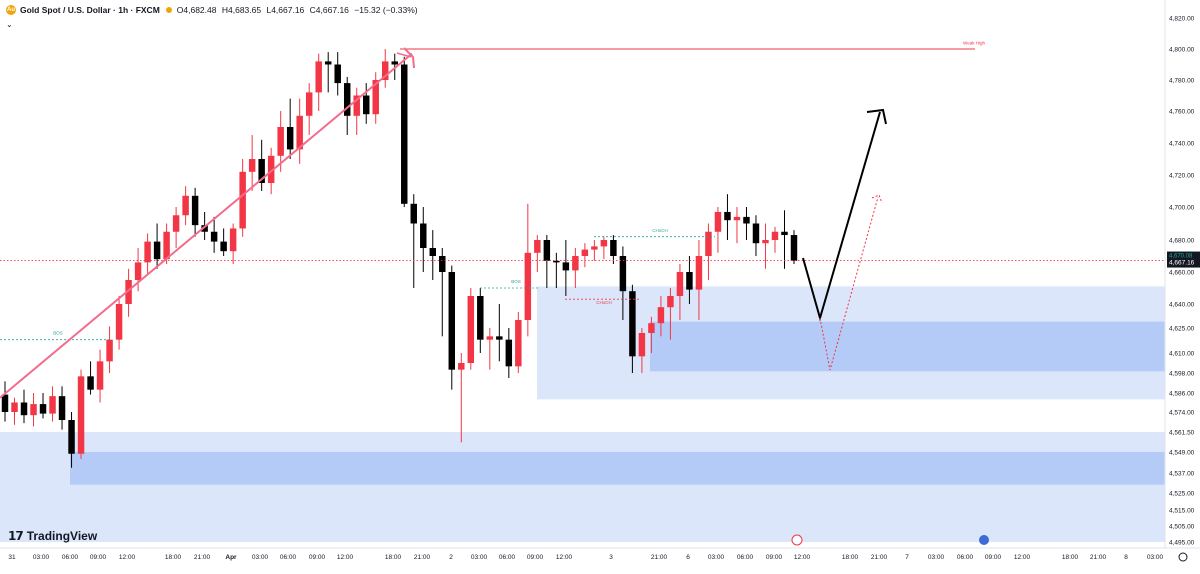 The image size is (1200, 574). Describe the element at coordinates (451, 557) in the screenshot. I see `time-tick-label: 2` at that location.